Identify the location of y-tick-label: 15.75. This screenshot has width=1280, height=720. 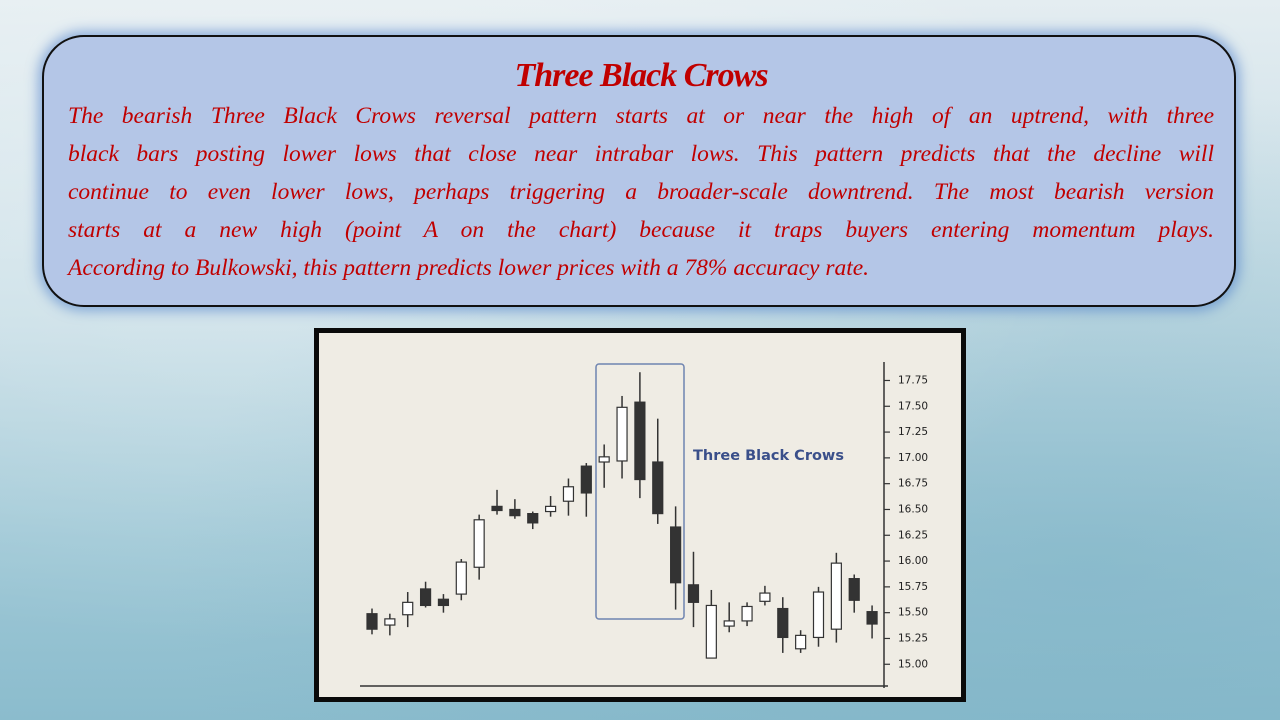
(913, 587).